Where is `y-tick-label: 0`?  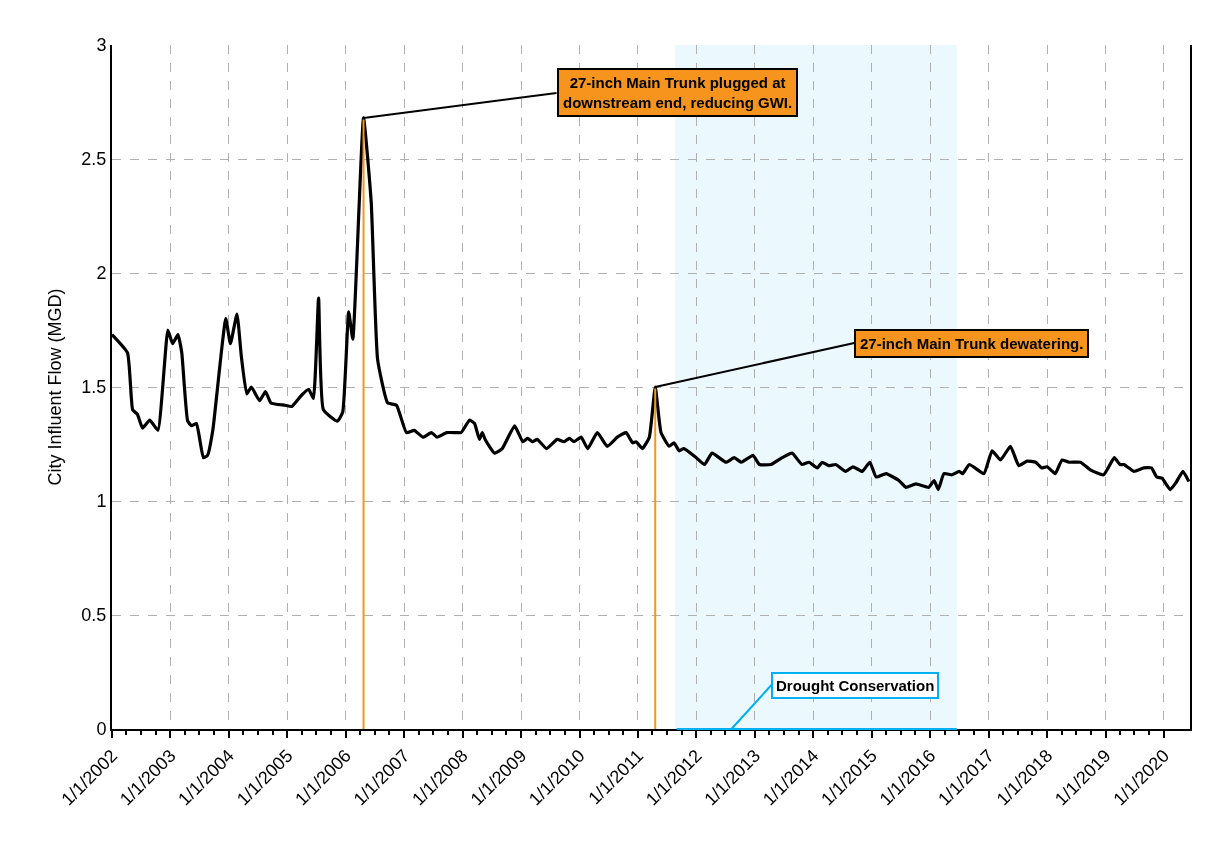 y-tick-label: 0 is located at coordinates (101, 729).